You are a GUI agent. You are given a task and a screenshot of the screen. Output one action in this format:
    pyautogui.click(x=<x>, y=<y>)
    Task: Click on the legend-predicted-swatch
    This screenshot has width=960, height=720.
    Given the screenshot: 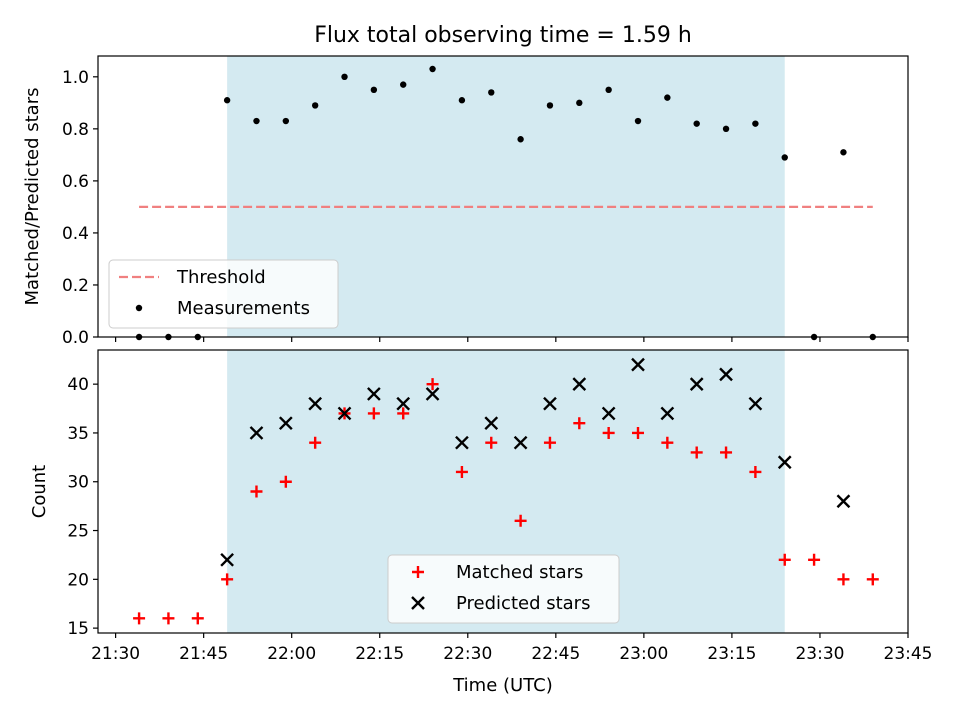 What is the action you would take?
    pyautogui.click(x=418, y=603)
    